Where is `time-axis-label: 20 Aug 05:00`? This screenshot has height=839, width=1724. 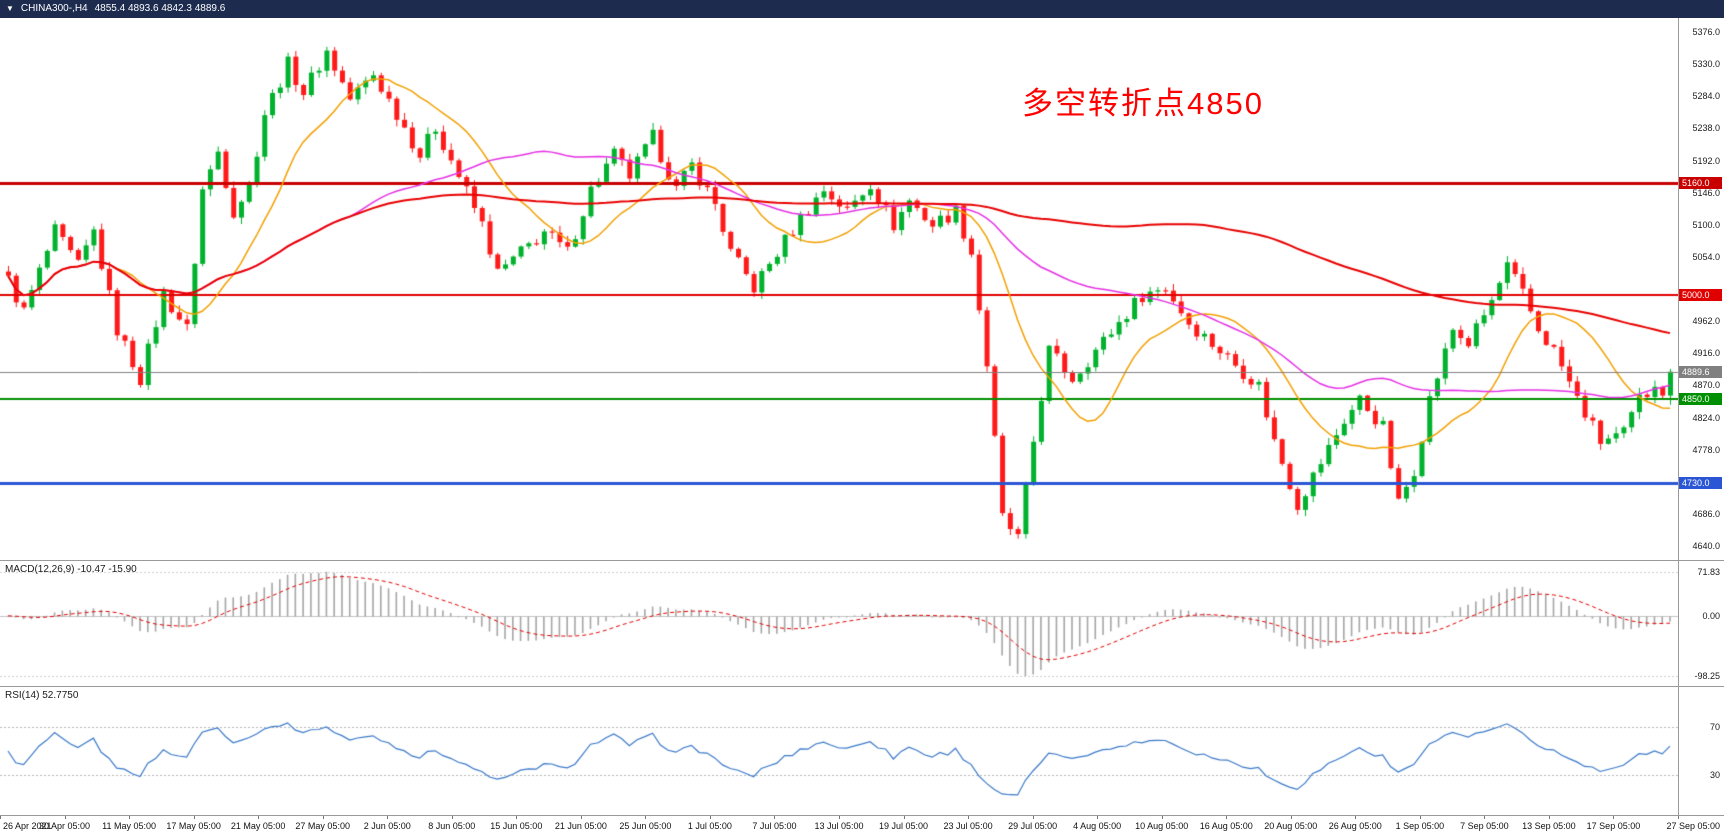 time-axis-label: 20 Aug 05:00 is located at coordinates (1291, 826).